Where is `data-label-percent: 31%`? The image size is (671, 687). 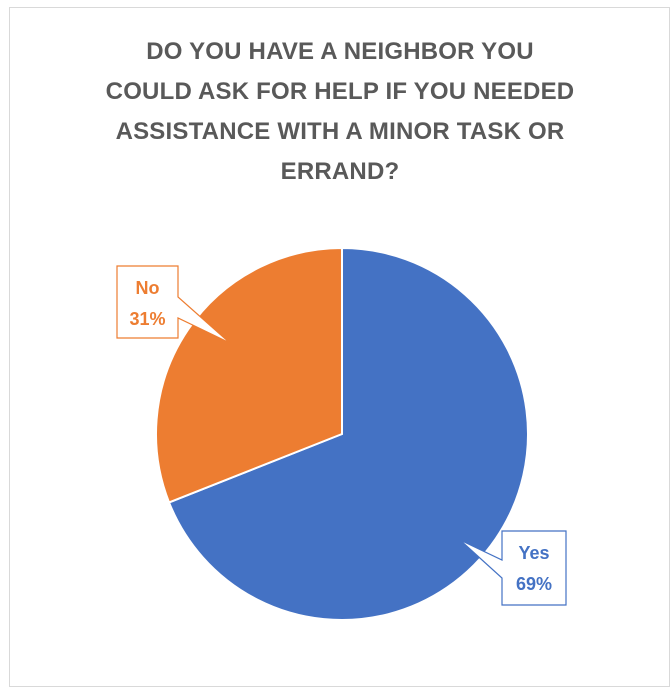
data-label-percent: 31% is located at coordinates (147, 319).